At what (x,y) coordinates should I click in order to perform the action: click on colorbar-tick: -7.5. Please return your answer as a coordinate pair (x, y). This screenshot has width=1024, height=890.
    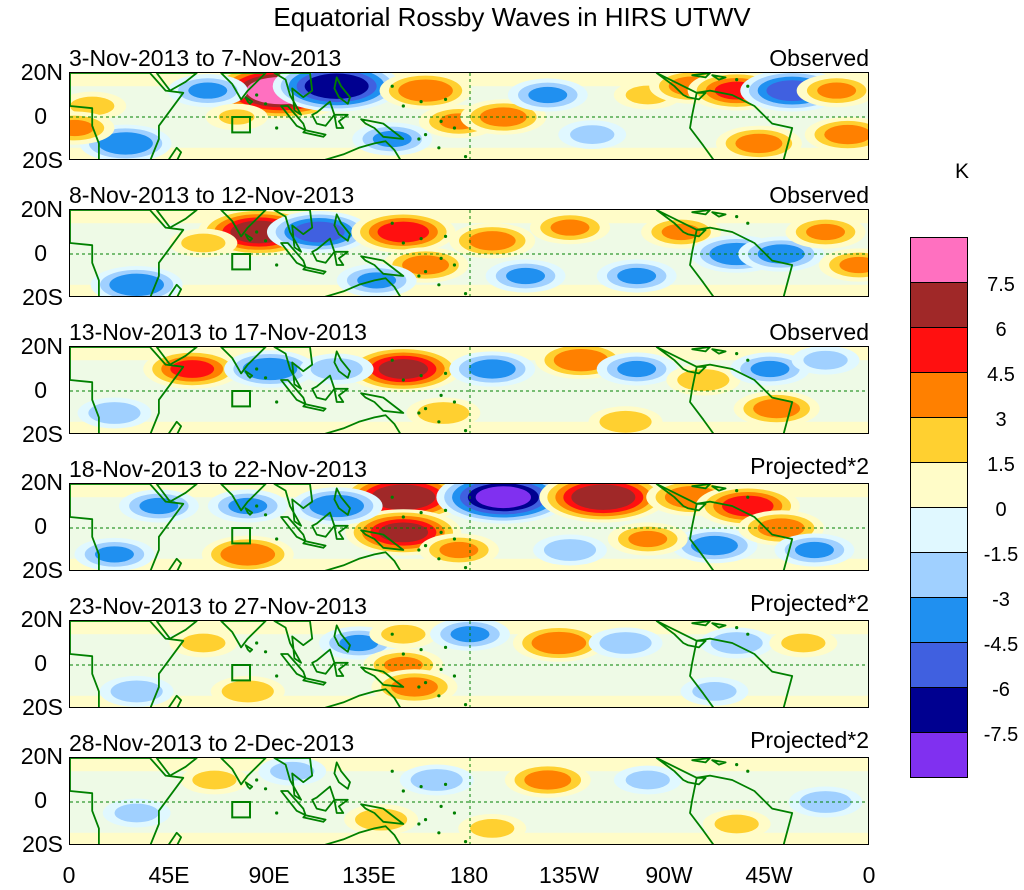
    Looking at the image, I should click on (1001, 735).